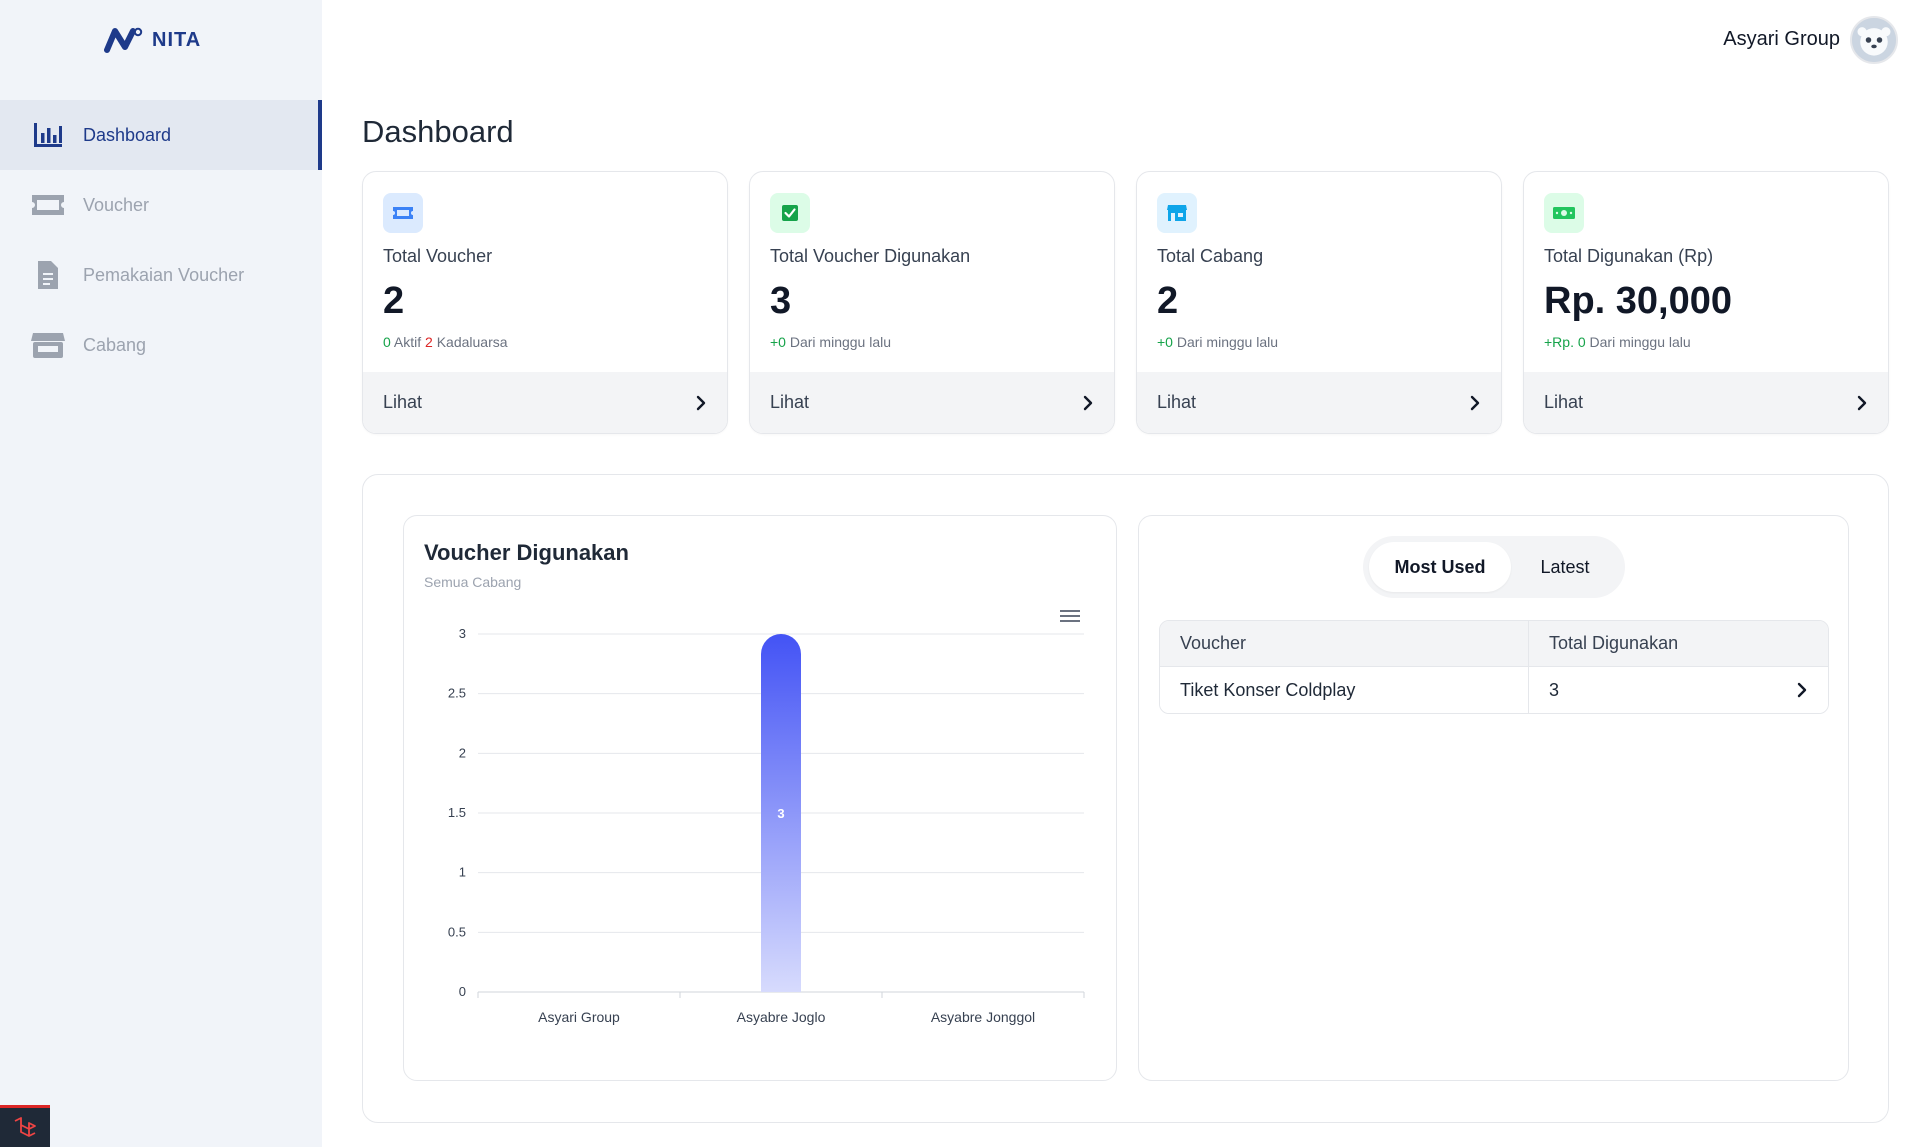  Describe the element at coordinates (1629, 256) in the screenshot. I see `card-title: Total Digunakan (Rp)` at that location.